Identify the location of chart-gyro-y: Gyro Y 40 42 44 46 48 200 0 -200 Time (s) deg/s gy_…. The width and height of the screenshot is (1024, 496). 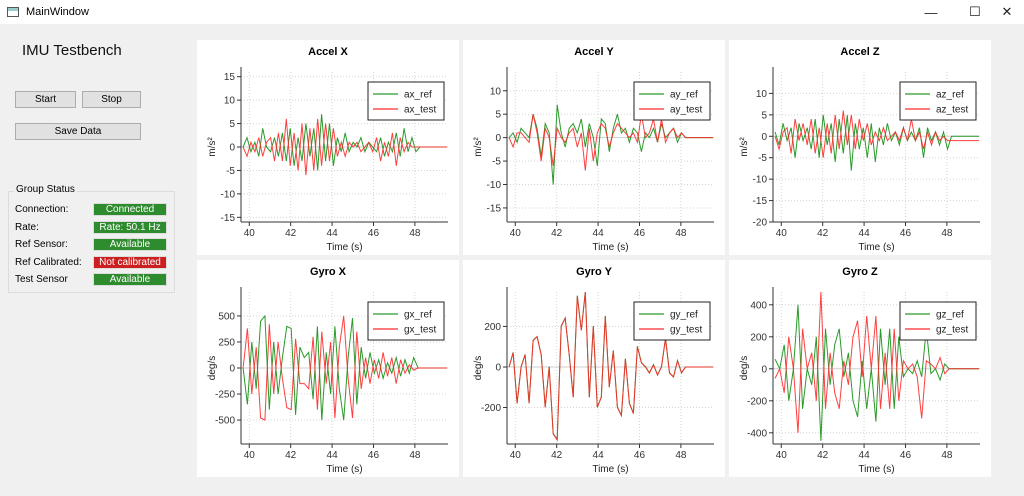
(594, 368).